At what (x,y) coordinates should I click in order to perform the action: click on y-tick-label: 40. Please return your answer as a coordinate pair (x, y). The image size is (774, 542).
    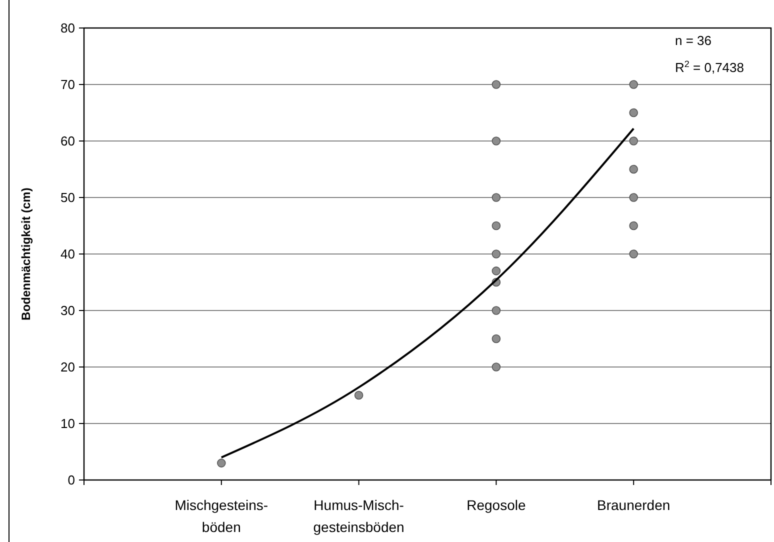
    Looking at the image, I should click on (67, 254).